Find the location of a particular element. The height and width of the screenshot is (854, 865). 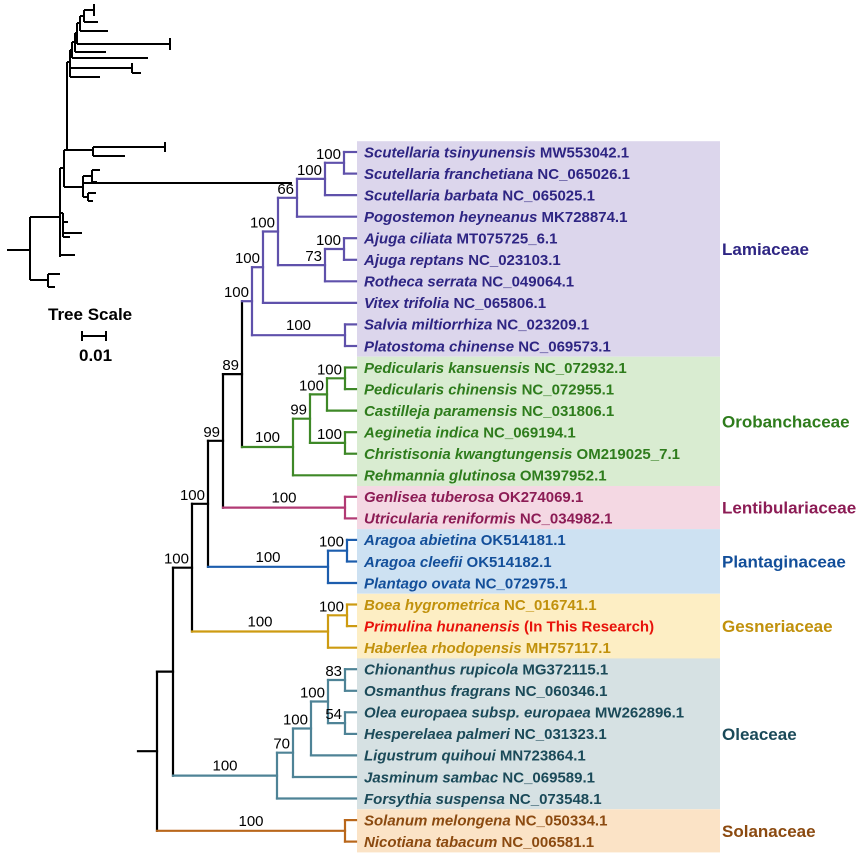

tip-label: Genlisea tuberosa OK274069.1 is located at coordinates (473, 497).